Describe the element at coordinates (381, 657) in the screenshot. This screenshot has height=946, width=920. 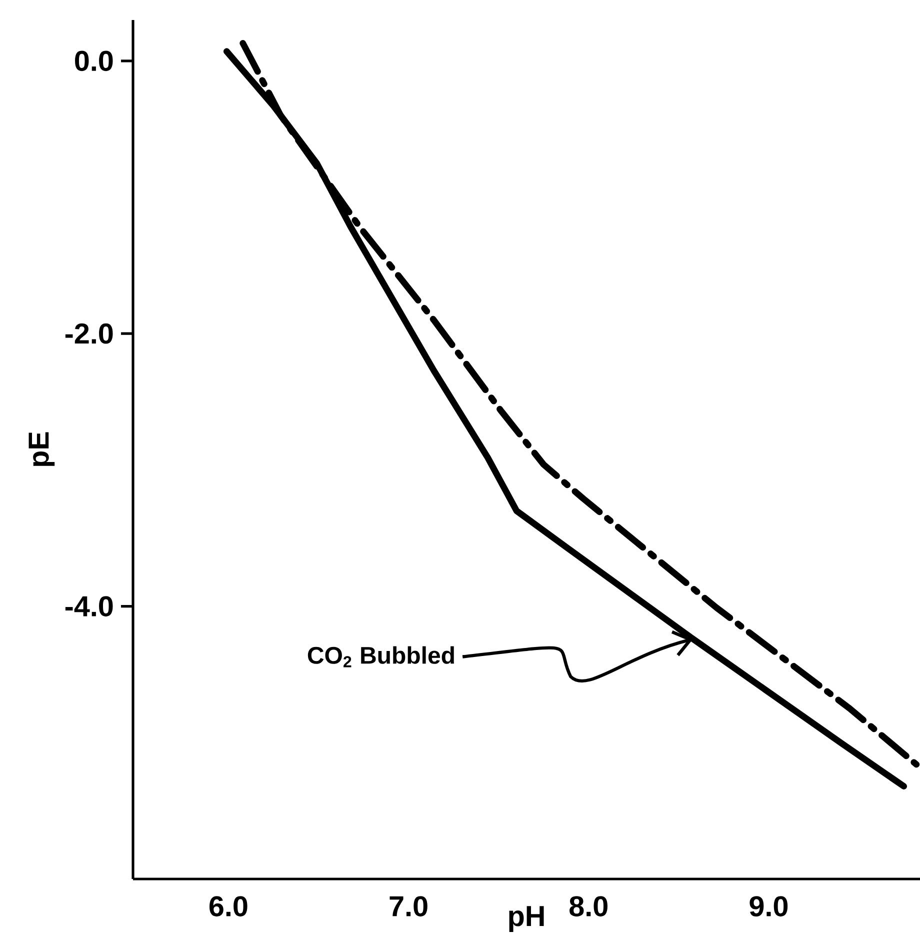
I see `annotation: CO$_{2}$ Bubbled` at that location.